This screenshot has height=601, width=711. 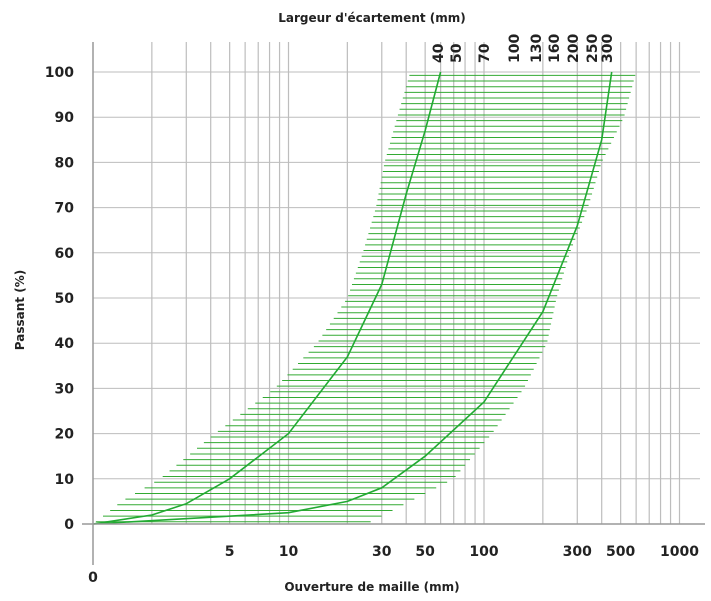 What do you see at coordinates (393, 565) in the screenshot?
I see `x-tick-labels: 0 5 10 30 50 100 300 500 1000` at bounding box center [393, 565].